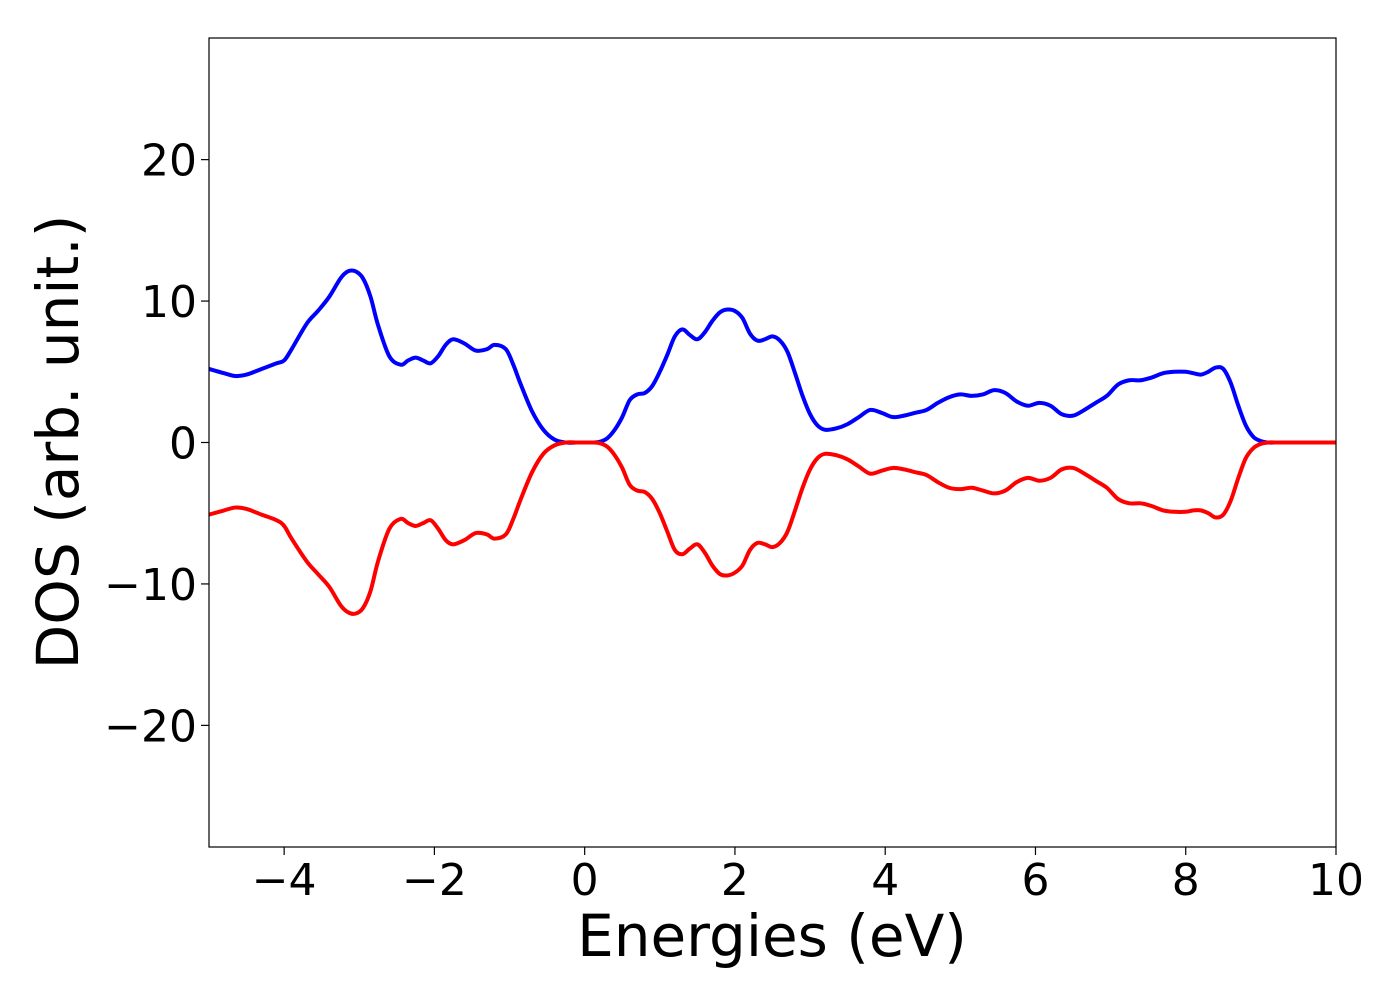 Image resolution: width=1400 pixels, height=1004 pixels. What do you see at coordinates (885, 880) in the screenshot?
I see `x-tick-label: 4` at bounding box center [885, 880].